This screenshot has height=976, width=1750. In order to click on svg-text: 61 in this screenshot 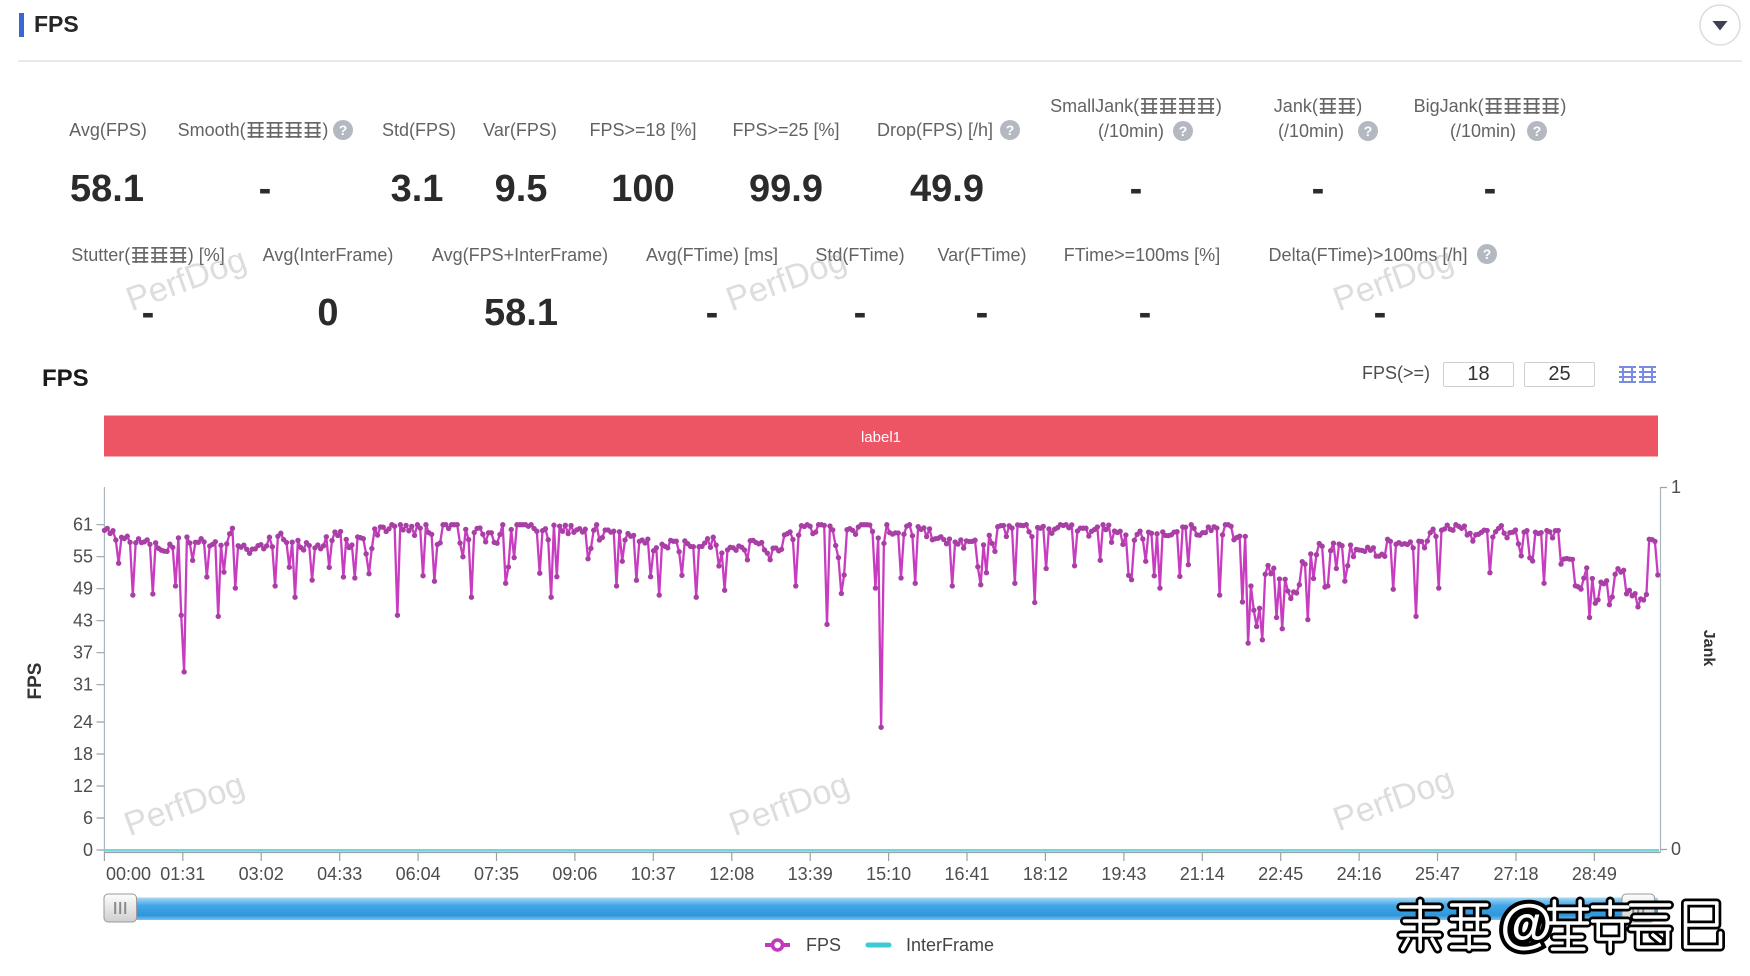, I will do `click(83, 525)`.